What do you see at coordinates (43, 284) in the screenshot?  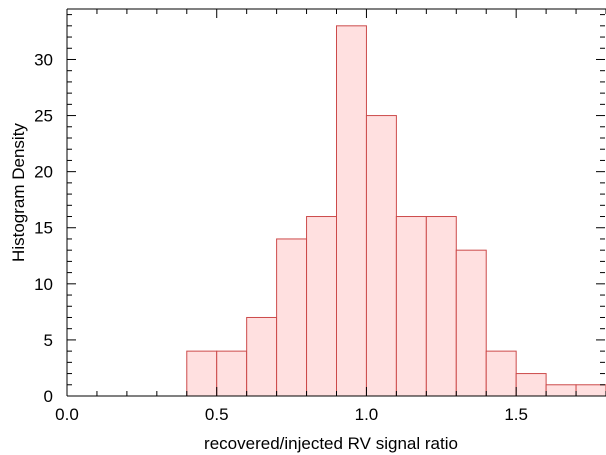 I see `y-tick-label: 10` at bounding box center [43, 284].